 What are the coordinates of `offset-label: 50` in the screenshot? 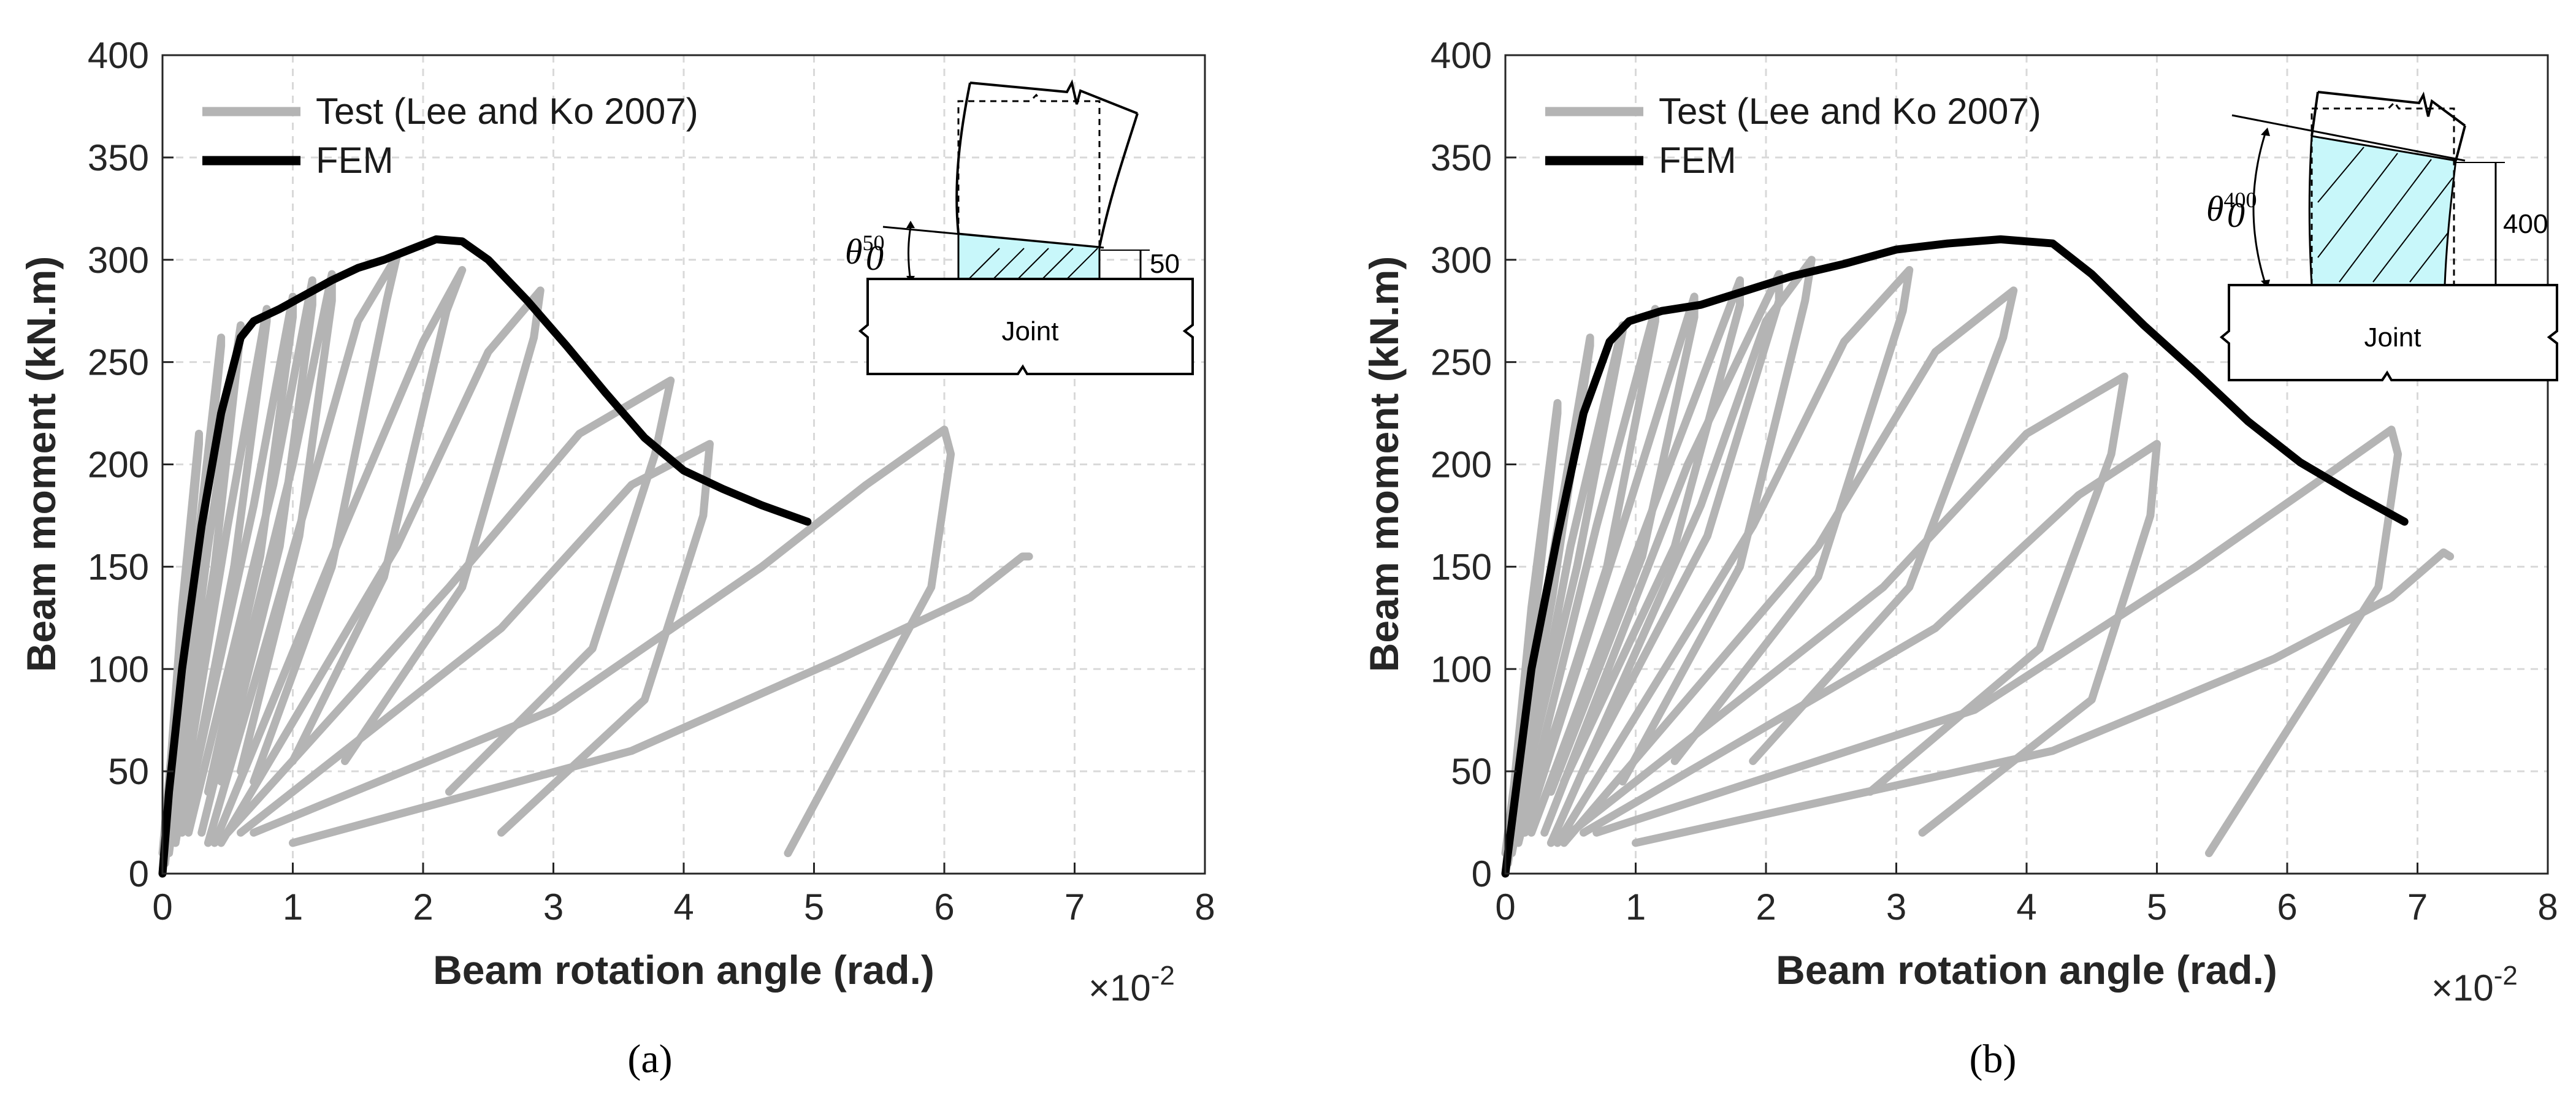 It's located at (1165, 264).